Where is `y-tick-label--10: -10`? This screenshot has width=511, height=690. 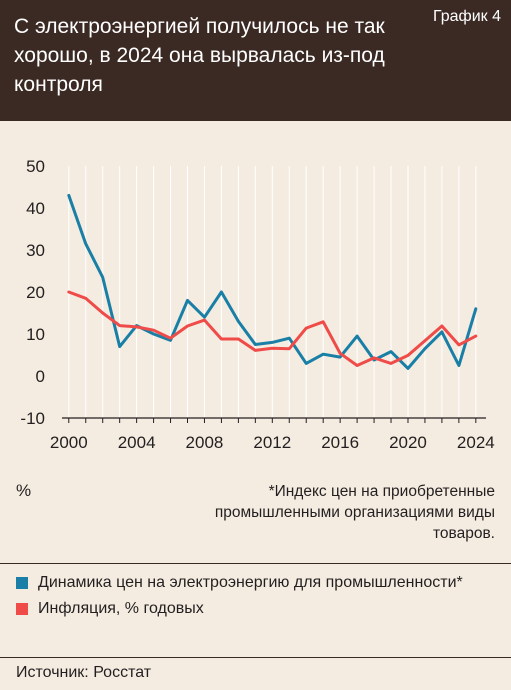
y-tick-label--10: -10 is located at coordinates (32, 418).